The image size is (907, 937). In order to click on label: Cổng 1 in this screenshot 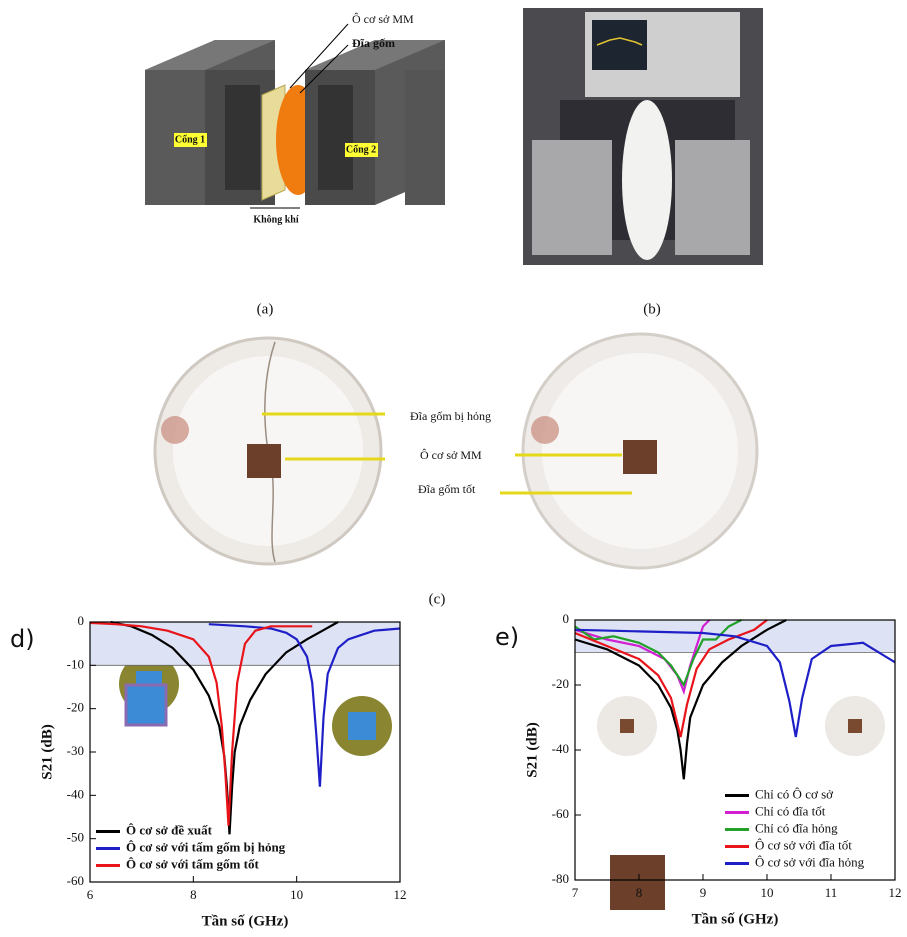, I will do `click(190, 139)`.